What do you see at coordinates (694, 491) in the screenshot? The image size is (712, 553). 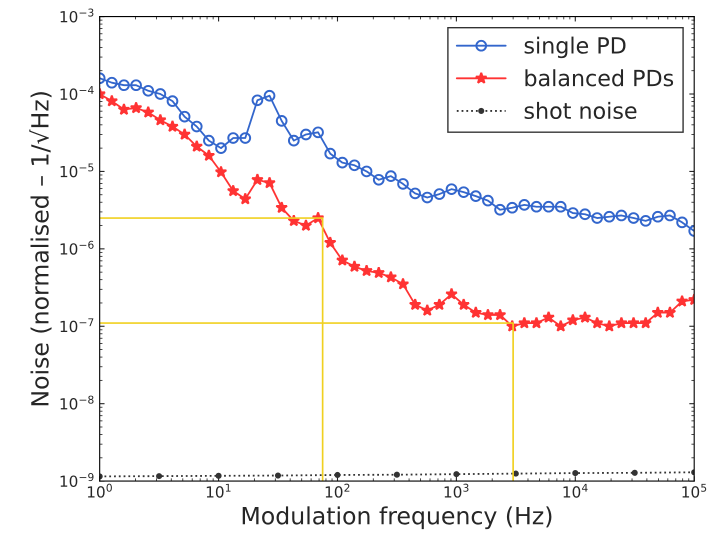 I see `x-tick-label: 10$^{5}$` at bounding box center [694, 491].